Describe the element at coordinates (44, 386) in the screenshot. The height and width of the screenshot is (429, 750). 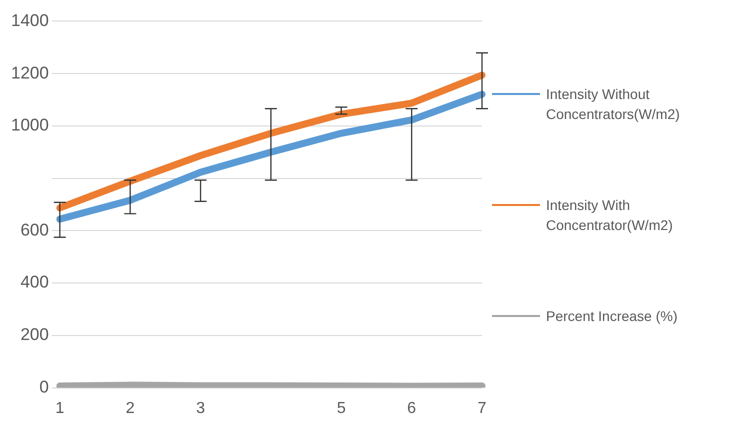
I see `y-tick-label: 0` at that location.